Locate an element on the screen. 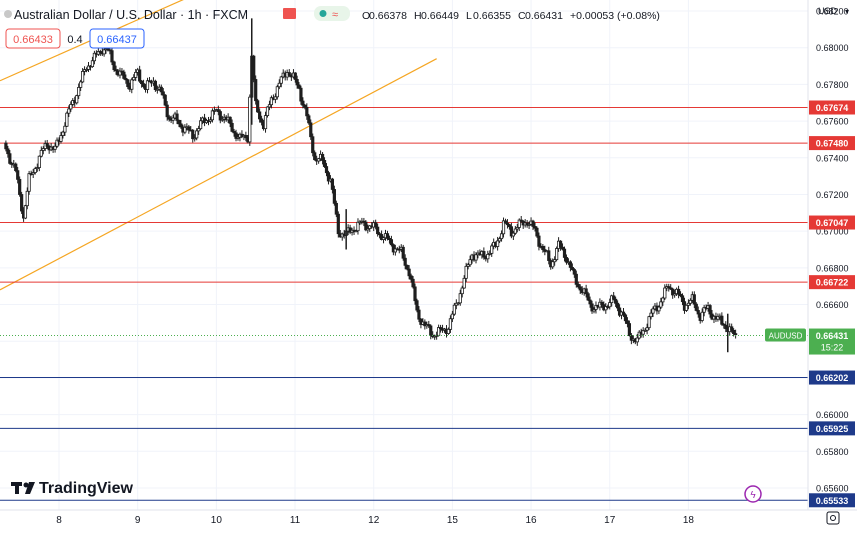  currency-dropdown-icon: ▾ is located at coordinates (847, 11).